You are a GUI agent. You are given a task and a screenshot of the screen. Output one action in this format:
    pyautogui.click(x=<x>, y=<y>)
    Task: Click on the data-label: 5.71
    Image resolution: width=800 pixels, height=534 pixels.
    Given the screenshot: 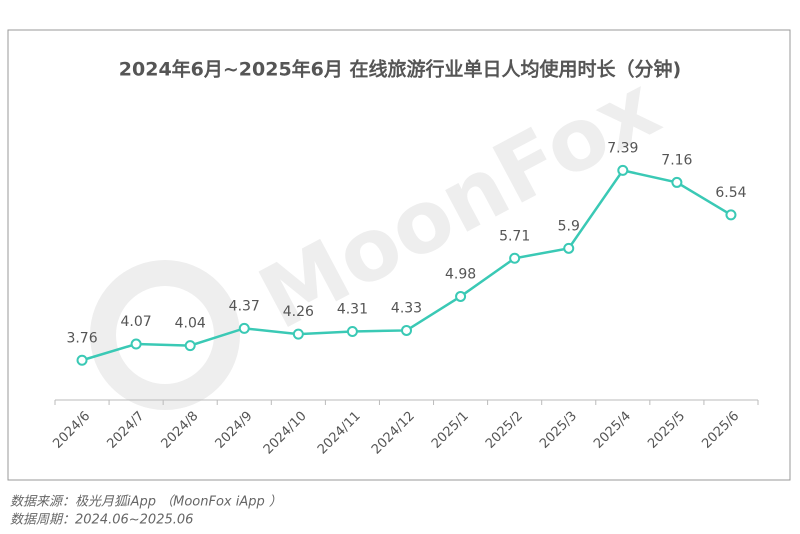 What is the action you would take?
    pyautogui.click(x=514, y=236)
    